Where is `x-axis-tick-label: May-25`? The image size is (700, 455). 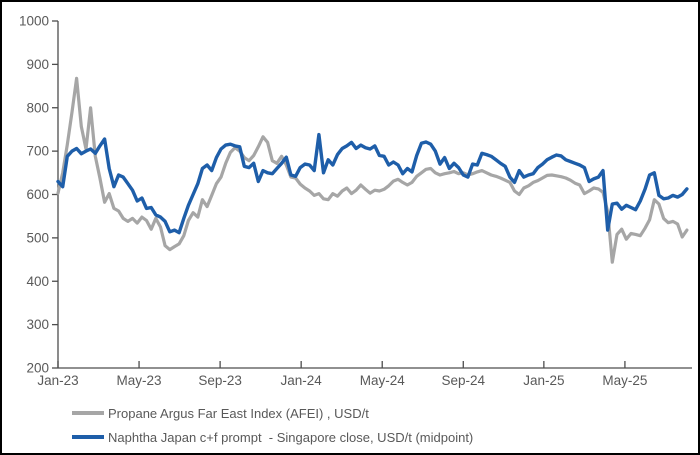
x-axis-tick-label: May-25 is located at coordinates (624, 380).